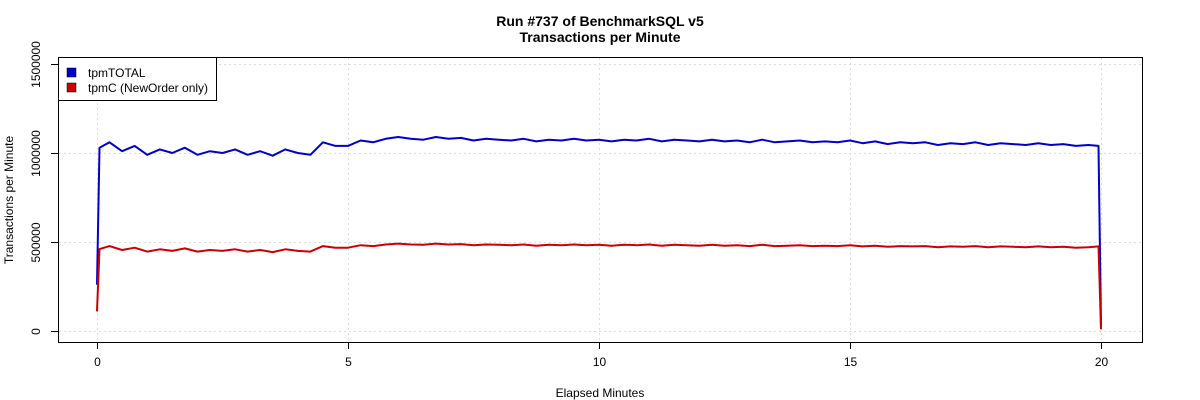 The image size is (1200, 400). I want to click on x-tick-label: 5, so click(348, 362).